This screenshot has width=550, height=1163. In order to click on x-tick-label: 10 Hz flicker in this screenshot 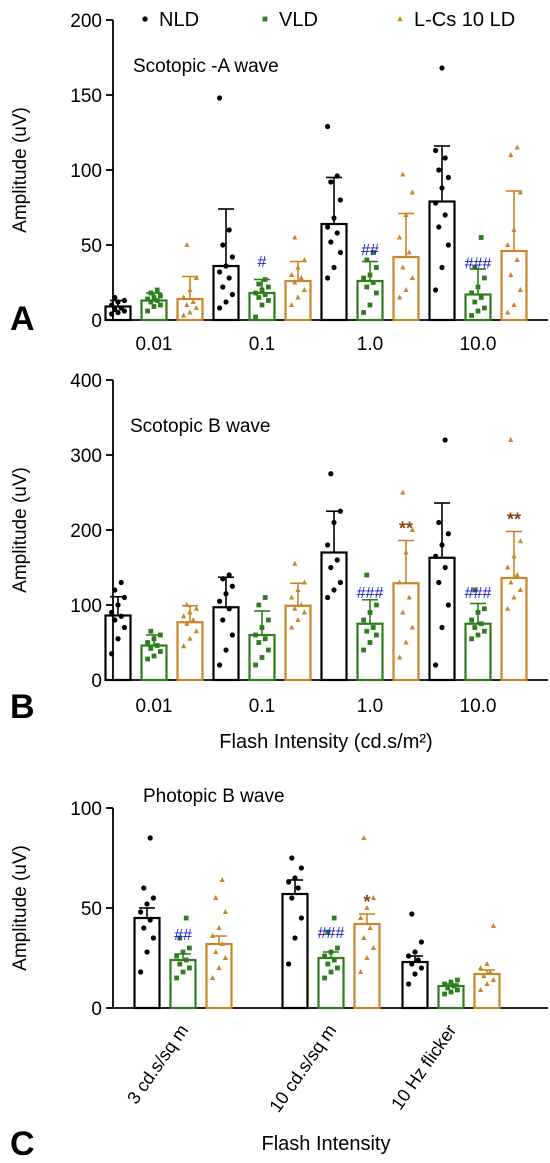, I will do `click(423, 1067)`.